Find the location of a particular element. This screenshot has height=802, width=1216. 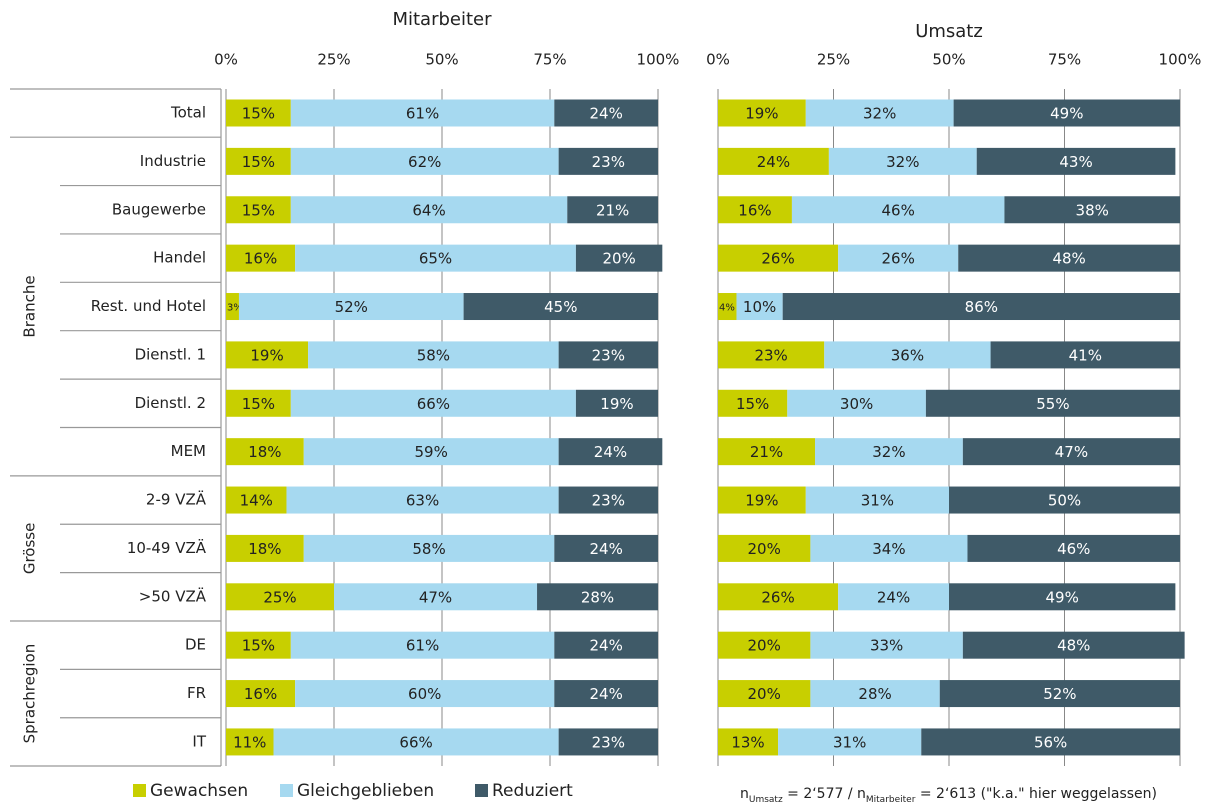

footnote-subscript: Mitarbeiter is located at coordinates (891, 798).